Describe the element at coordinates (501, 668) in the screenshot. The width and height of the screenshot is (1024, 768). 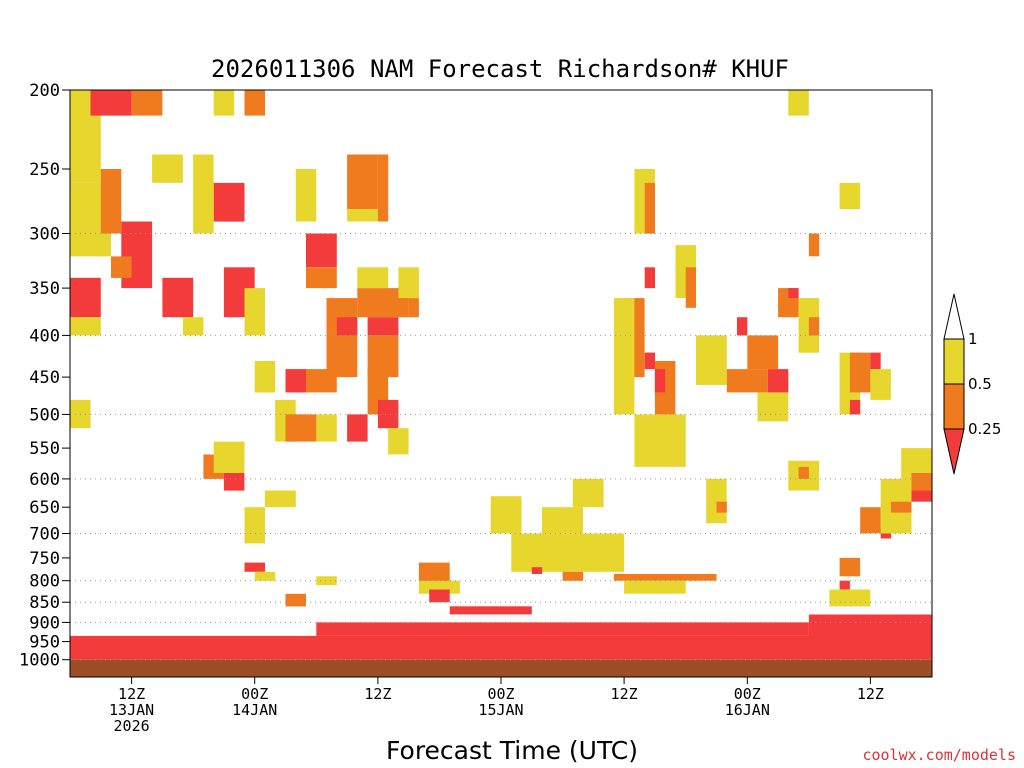
I see `ground-layer` at that location.